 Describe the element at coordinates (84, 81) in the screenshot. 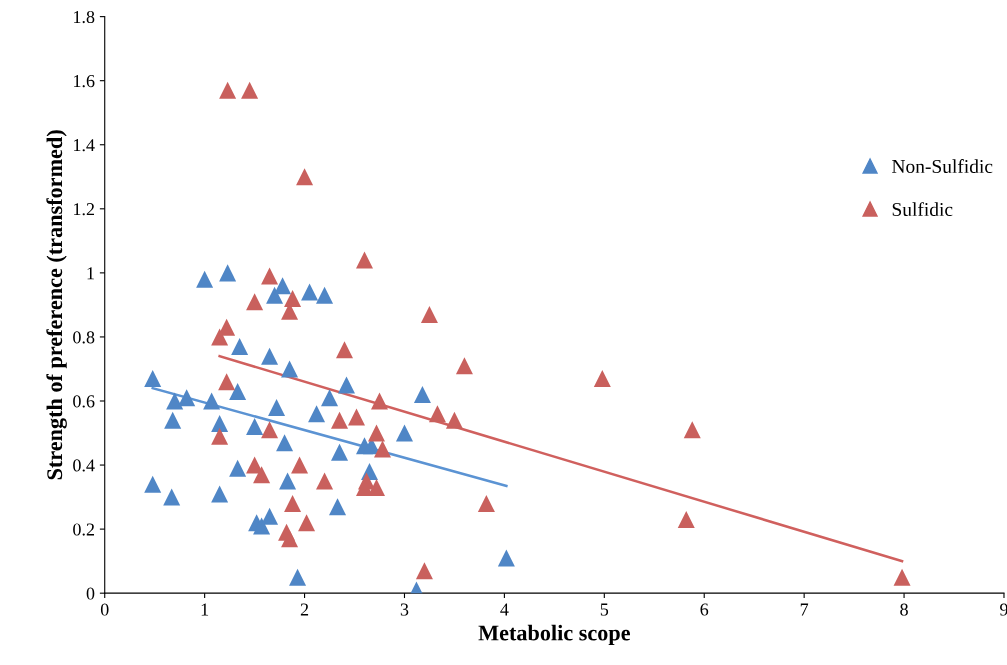

I see `y-tick-label: 1.6` at that location.